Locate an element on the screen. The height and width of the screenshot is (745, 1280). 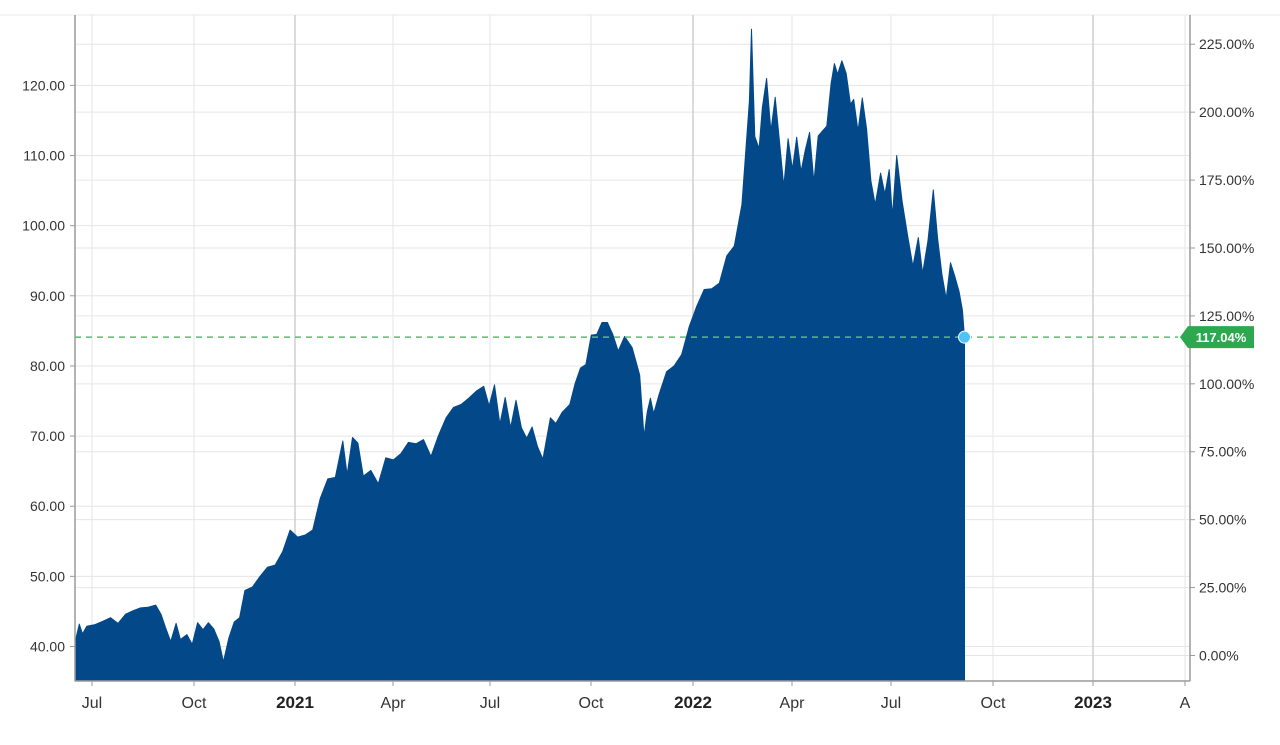
y-left-tick-label: 90.00 is located at coordinates (47, 296).